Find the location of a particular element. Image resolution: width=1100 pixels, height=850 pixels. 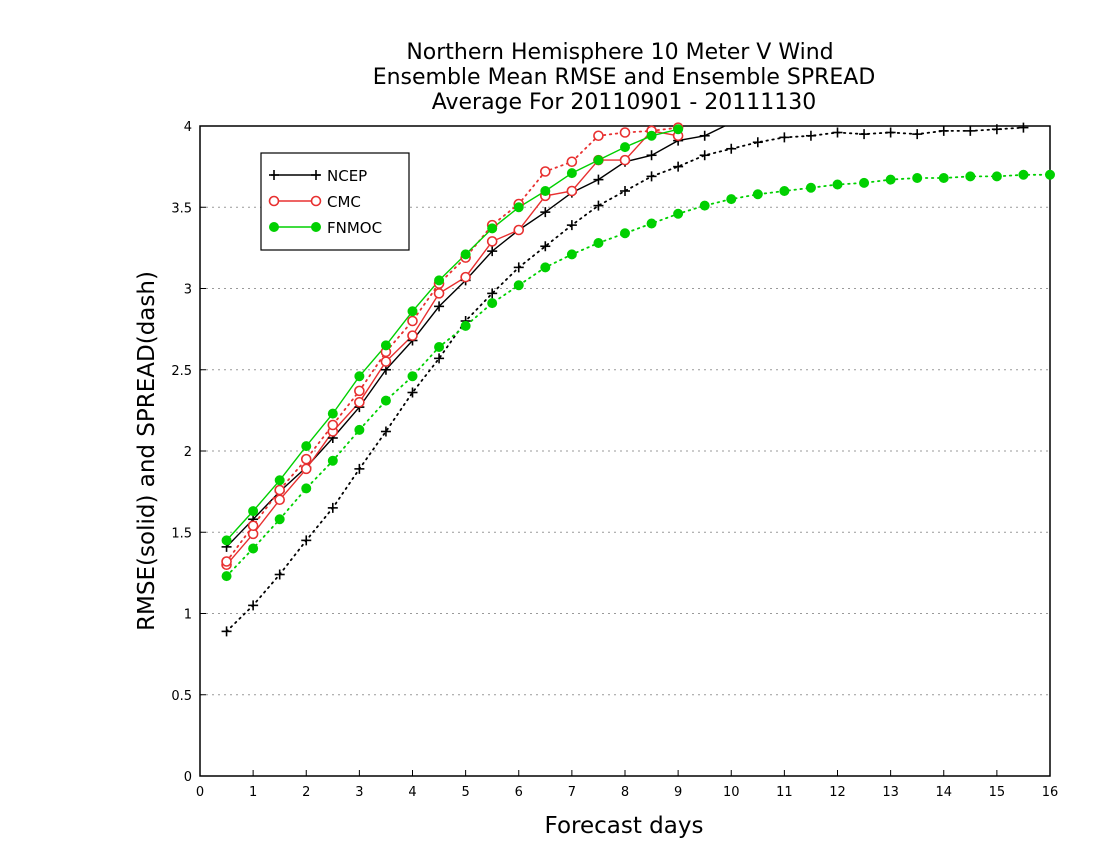

y-tick-label: 1 is located at coordinates (188, 615).